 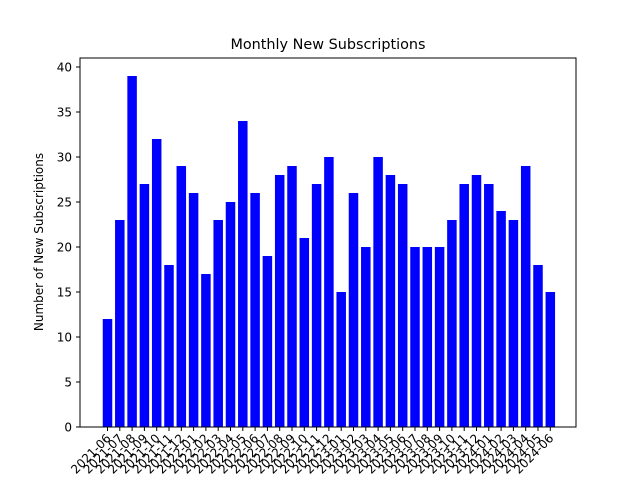 What do you see at coordinates (64, 248) in the screenshot?
I see `y-tick-label: 20` at bounding box center [64, 248].